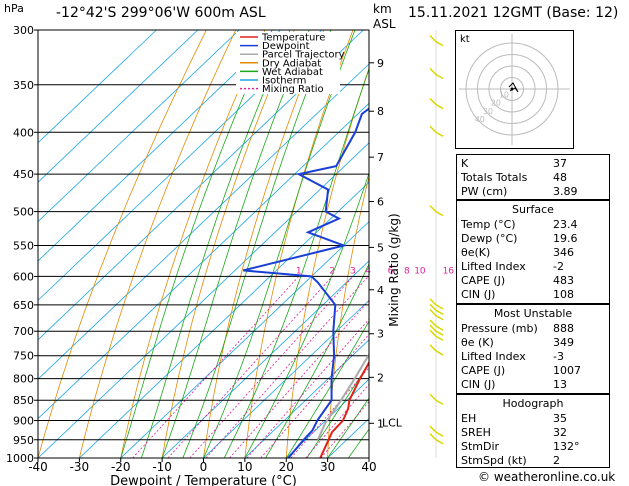 This screenshot has height=486, width=629. What do you see at coordinates (286, 46) in the screenshot?
I see `legend-label: Dewpoint` at bounding box center [286, 46].